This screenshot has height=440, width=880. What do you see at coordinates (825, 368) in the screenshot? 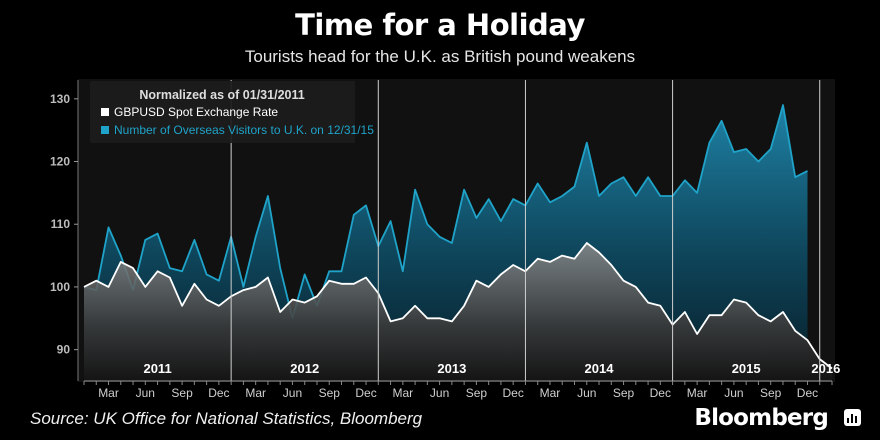
I see `year-label-2016: 2016` at bounding box center [825, 368].